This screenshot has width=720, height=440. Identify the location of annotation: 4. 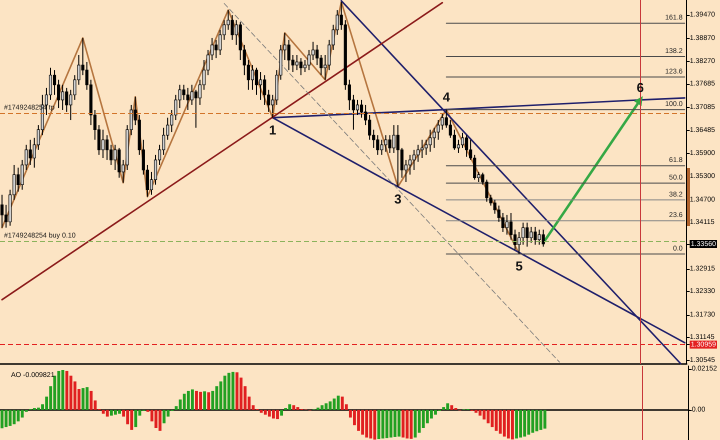
(446, 97).